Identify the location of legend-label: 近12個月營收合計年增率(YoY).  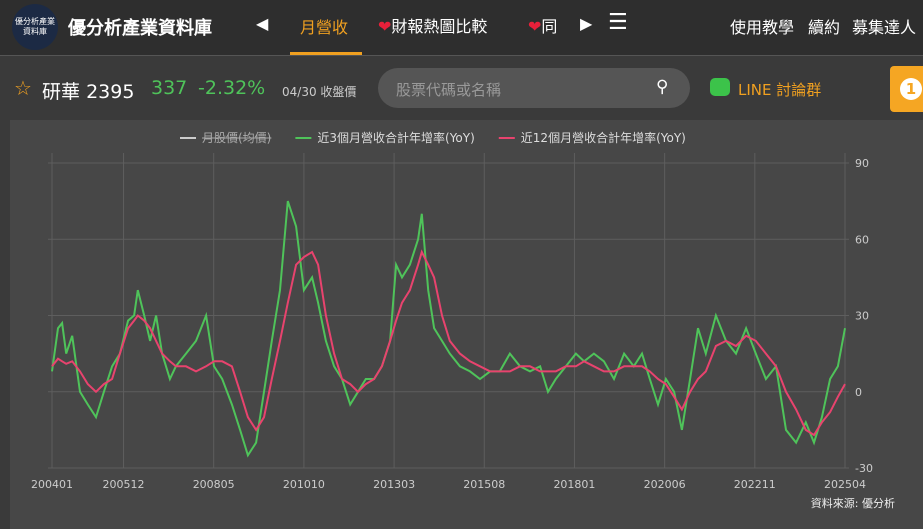
(603, 137).